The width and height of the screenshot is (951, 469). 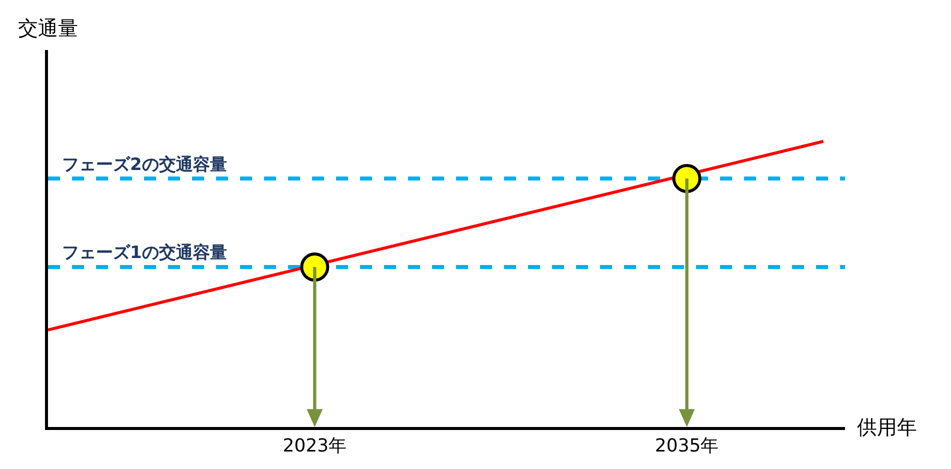 What do you see at coordinates (887, 427) in the screenshot?
I see `x-axis-title: 供用年` at bounding box center [887, 427].